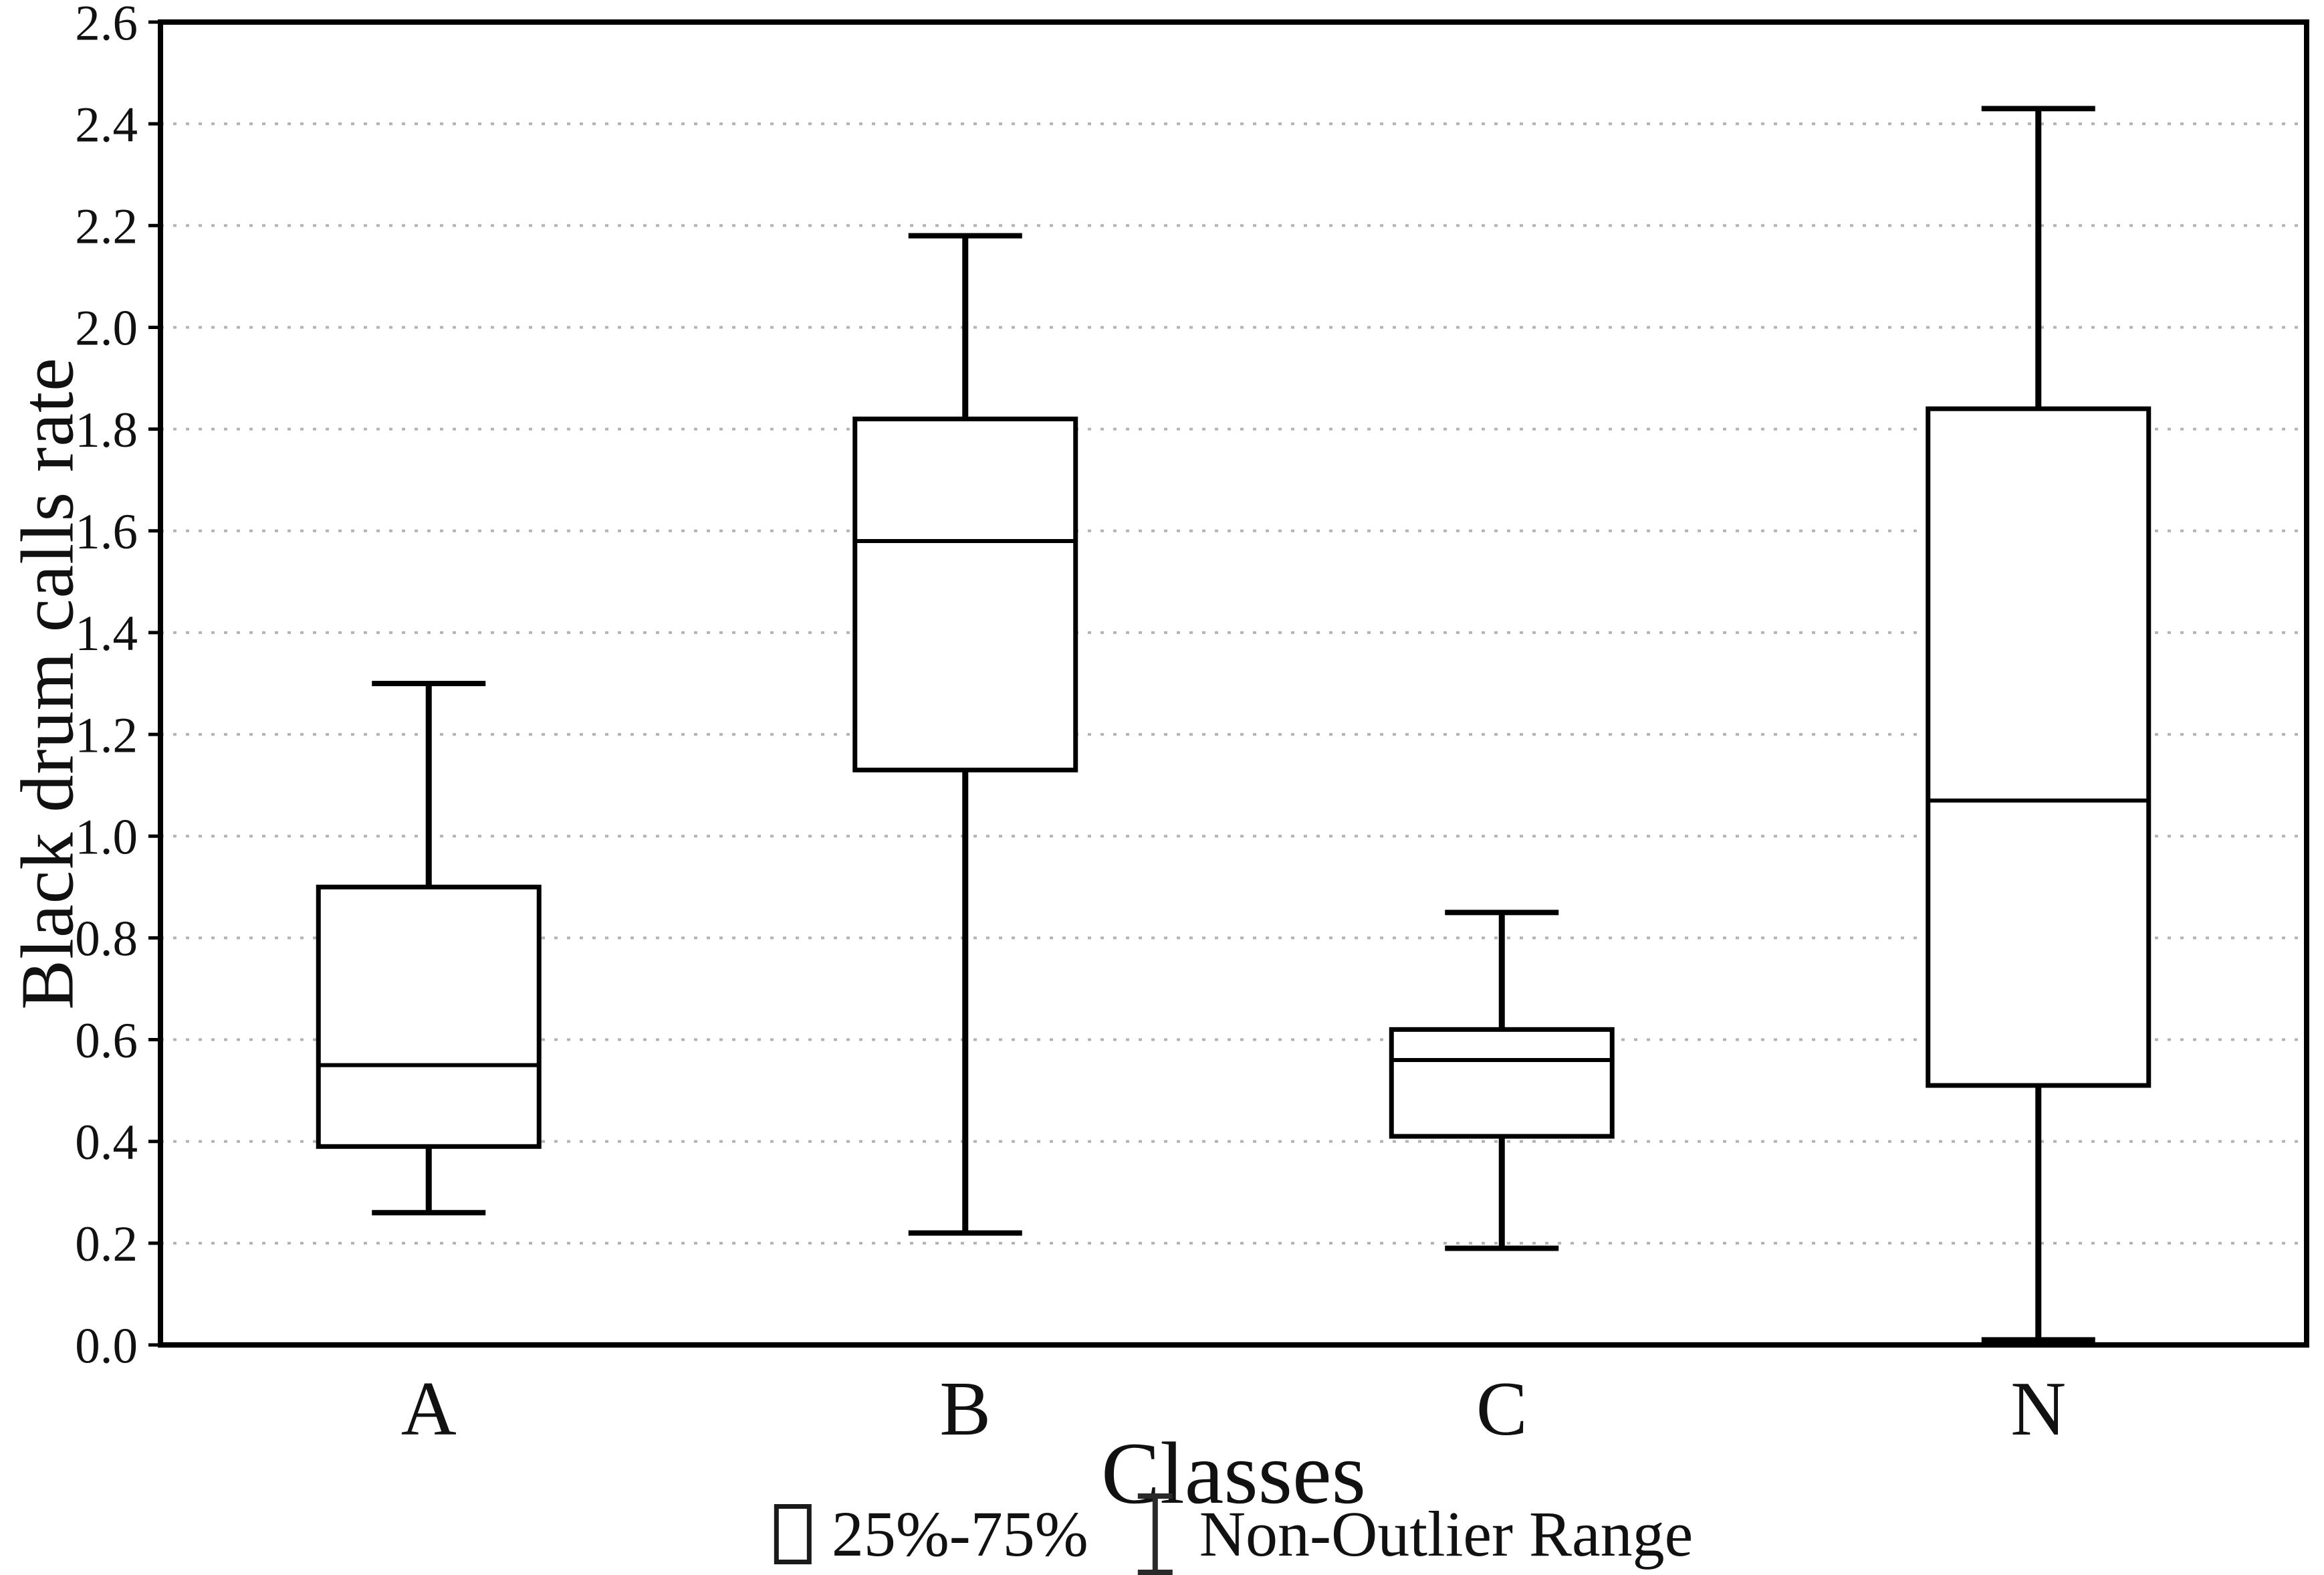 The image size is (2324, 1575). I want to click on y-tick-label-0.8: 0.8, so click(106, 939).